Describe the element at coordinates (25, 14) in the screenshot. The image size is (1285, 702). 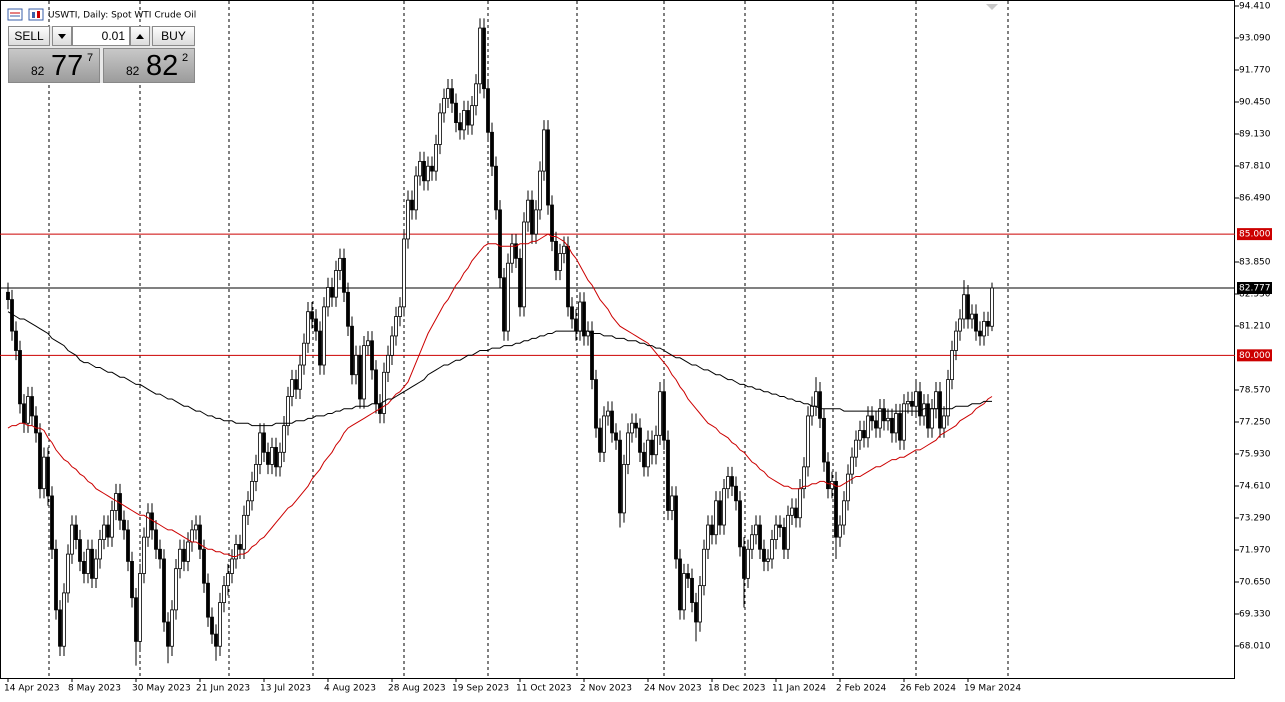
I see `header-icons` at that location.